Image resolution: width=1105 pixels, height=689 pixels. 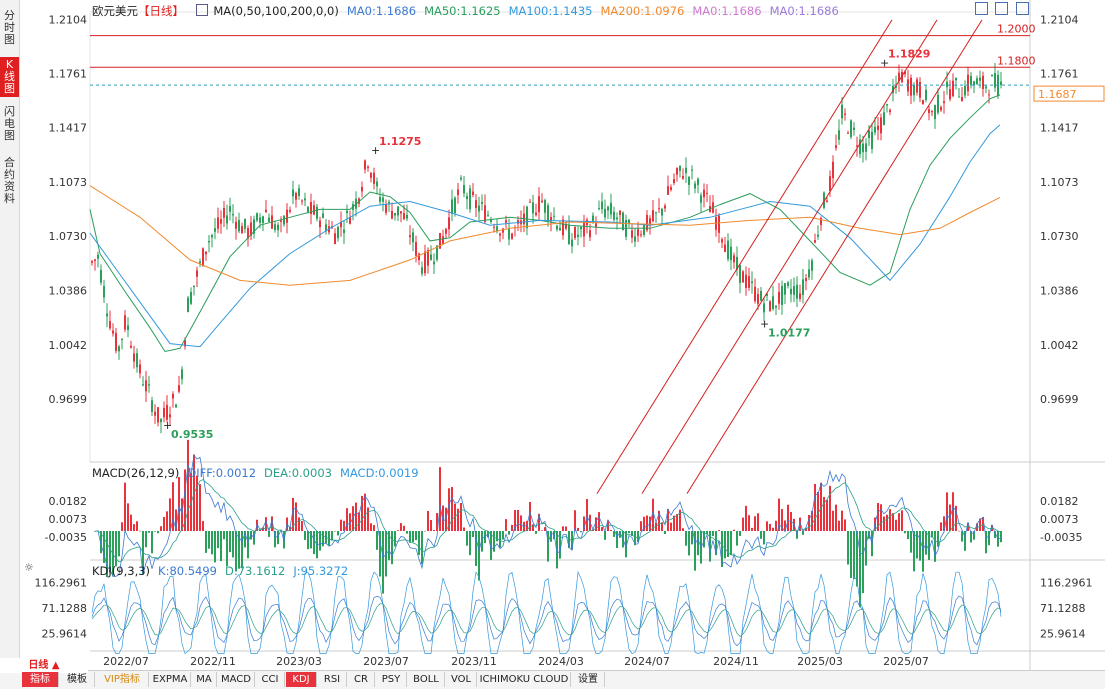 I want to click on macd_legend-item-2: DEA:0.0003, so click(x=298, y=473).